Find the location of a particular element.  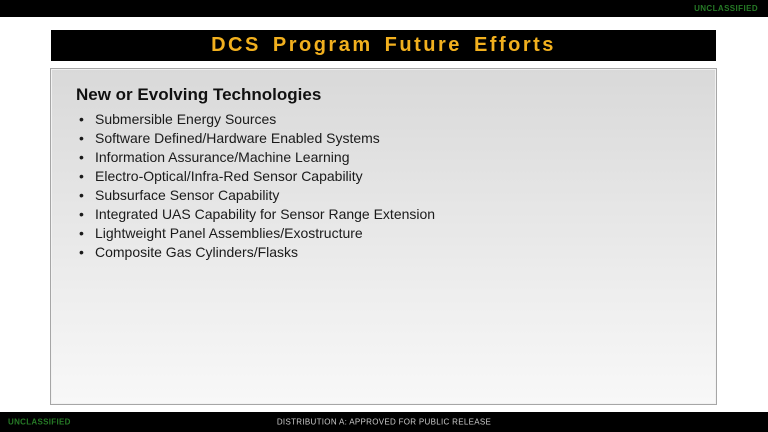

slide-title: DCS Program Future Efforts is located at coordinates (383, 45).